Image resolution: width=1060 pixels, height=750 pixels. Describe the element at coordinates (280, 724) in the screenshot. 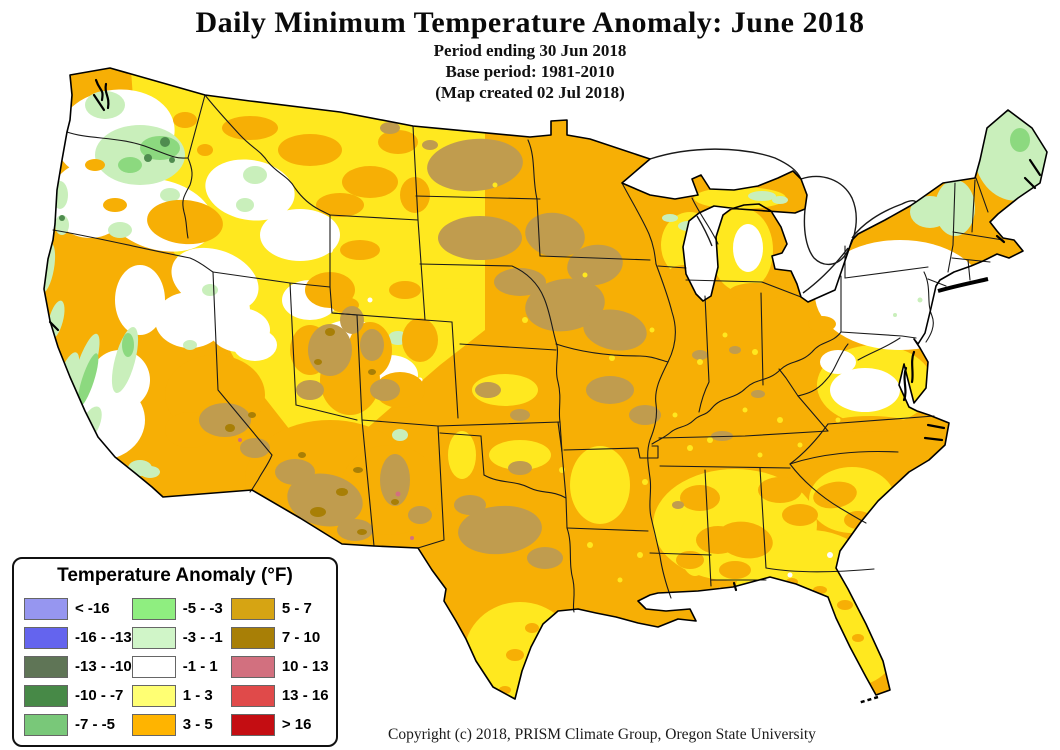

I see `legend-item: > 16` at that location.